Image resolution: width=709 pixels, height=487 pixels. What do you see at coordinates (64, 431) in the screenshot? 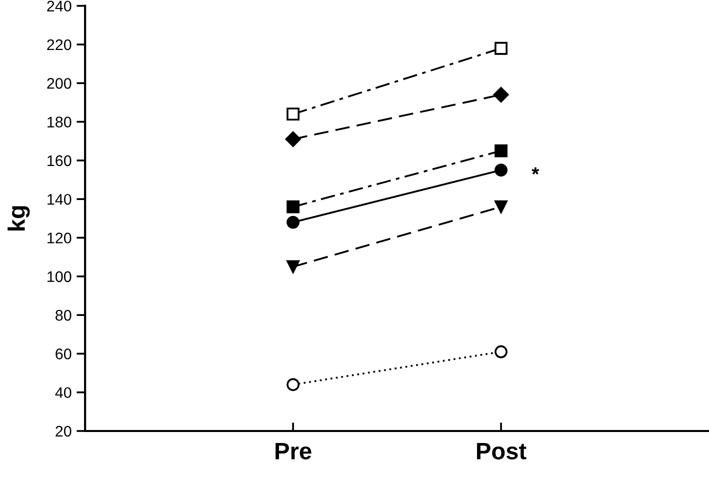
I see `y-tick-label: 20` at bounding box center [64, 431].